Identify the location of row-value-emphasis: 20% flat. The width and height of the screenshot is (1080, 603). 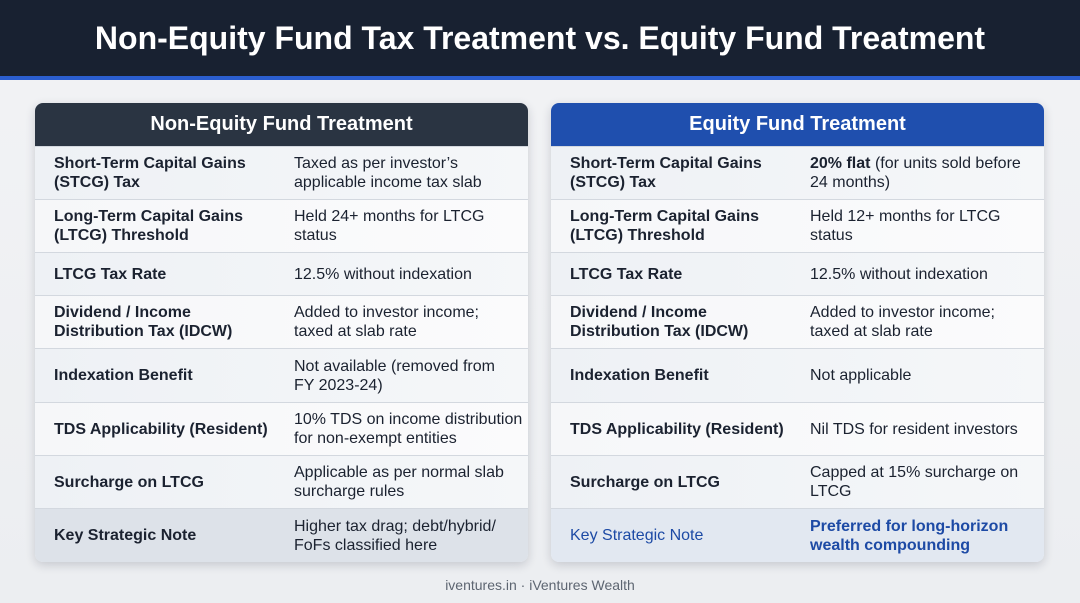
(840, 163).